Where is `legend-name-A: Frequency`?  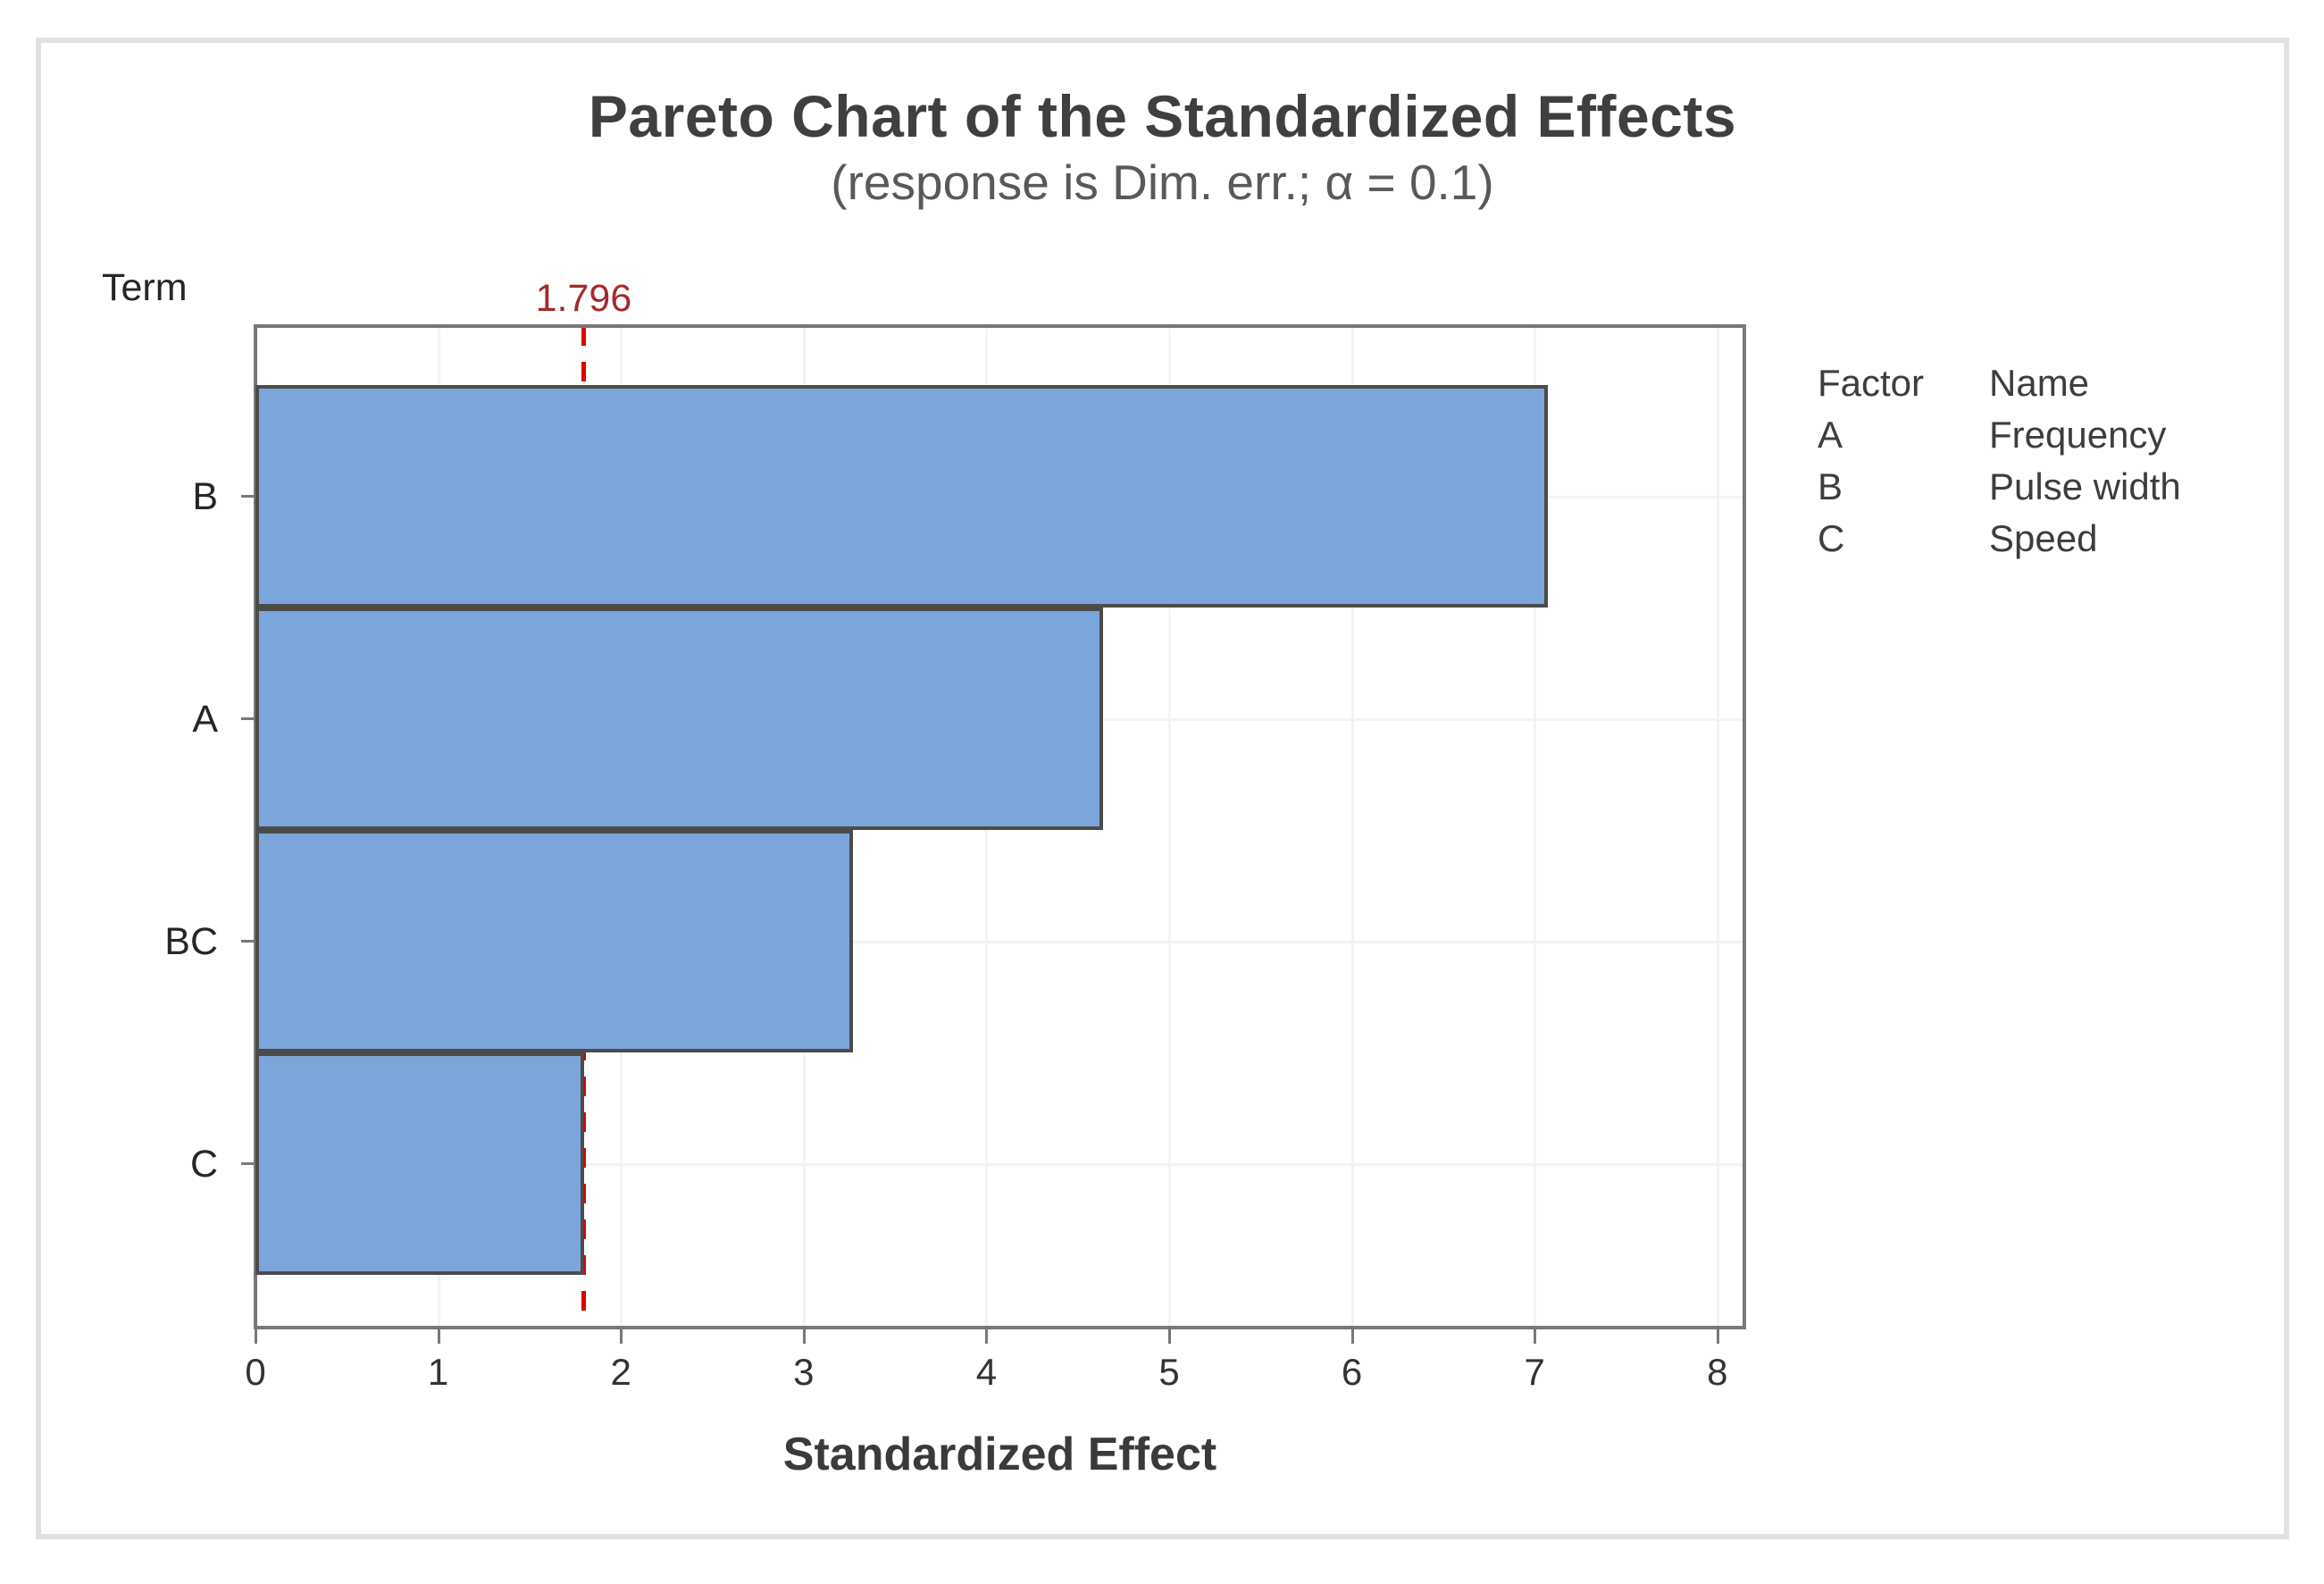
legend-name-A: Frequency is located at coordinates (2078, 435).